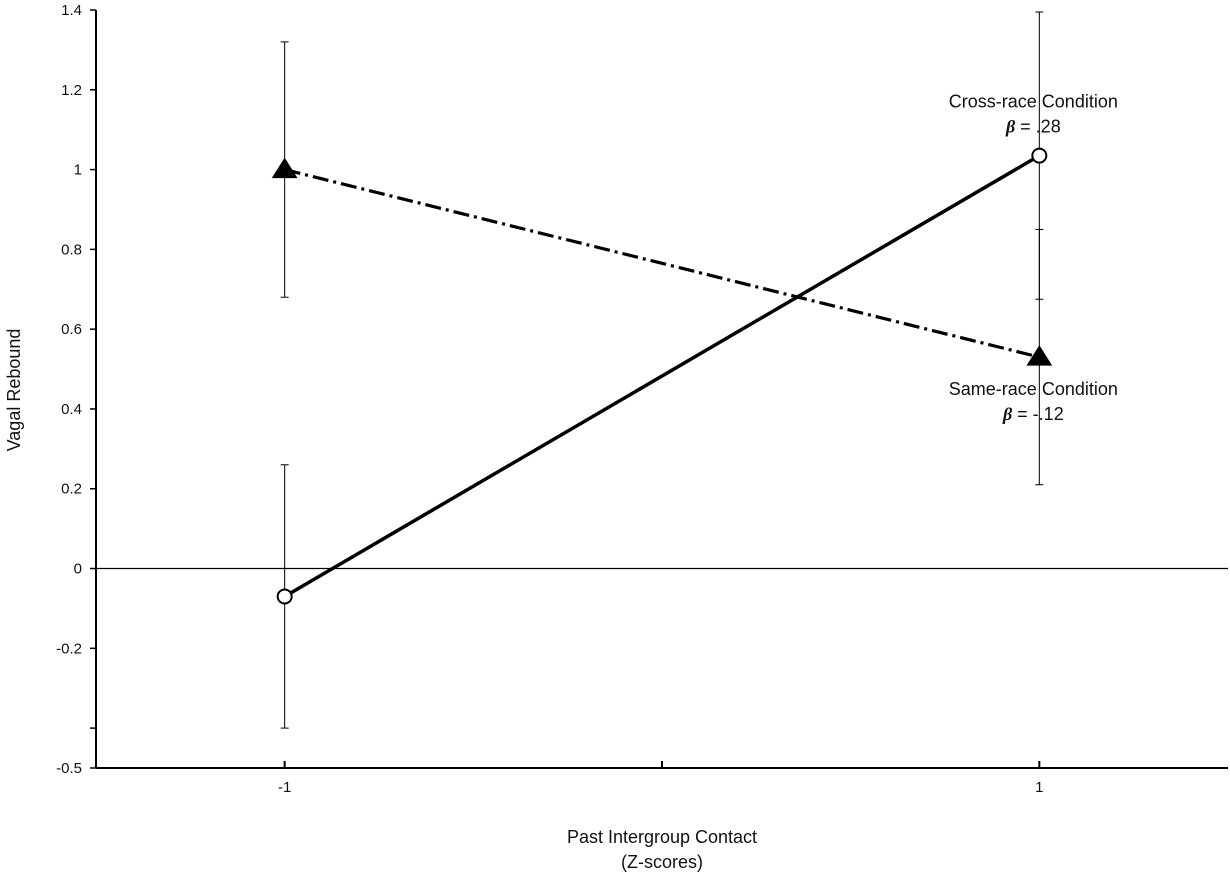 The width and height of the screenshot is (1230, 875). What do you see at coordinates (1033, 389) in the screenshot?
I see `annotation-same-label: Same-race Condition` at bounding box center [1033, 389].